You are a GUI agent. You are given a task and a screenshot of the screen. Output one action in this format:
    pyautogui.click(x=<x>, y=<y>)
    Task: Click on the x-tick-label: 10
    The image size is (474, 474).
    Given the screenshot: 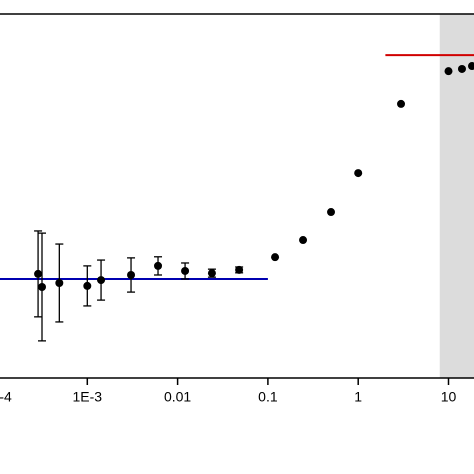 What is the action you would take?
    pyautogui.click(x=449, y=397)
    